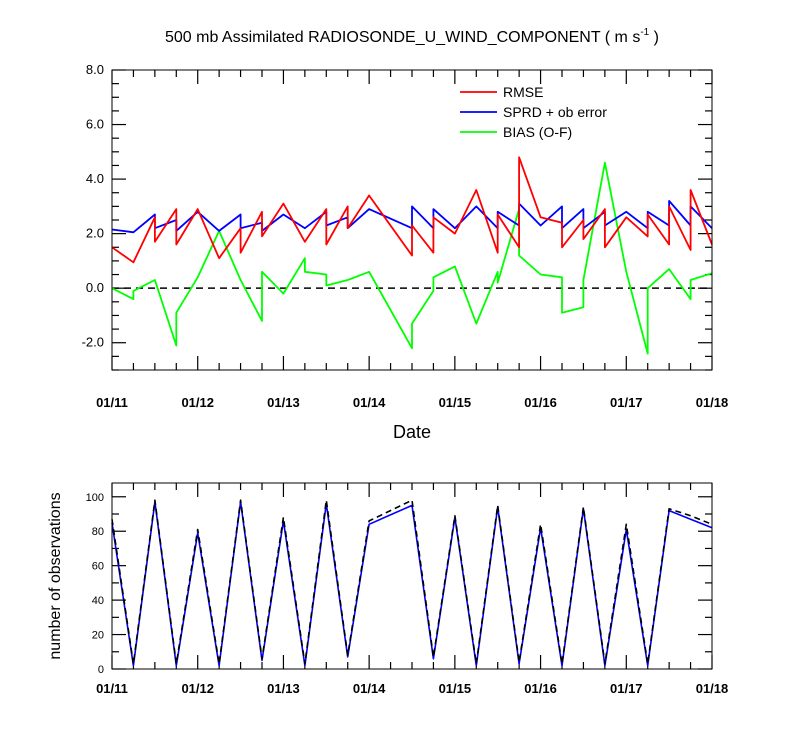 The height and width of the screenshot is (750, 800). Describe the element at coordinates (101, 670) in the screenshot. I see `y-tick-label: 0` at that location.